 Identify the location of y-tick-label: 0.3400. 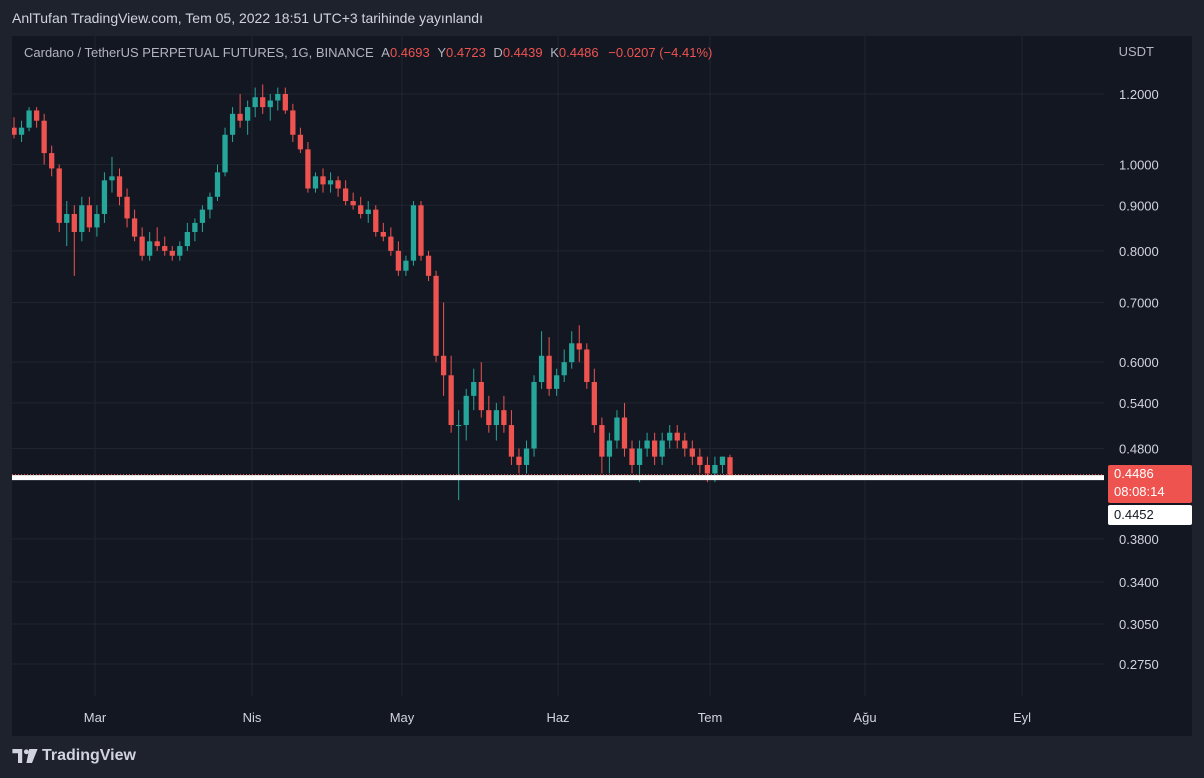
(1139, 582).